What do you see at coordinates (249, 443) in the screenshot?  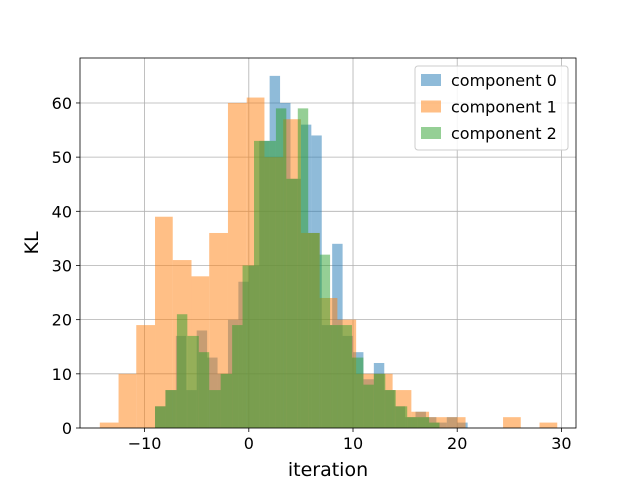 I see `x-tick-label: 0` at bounding box center [249, 443].